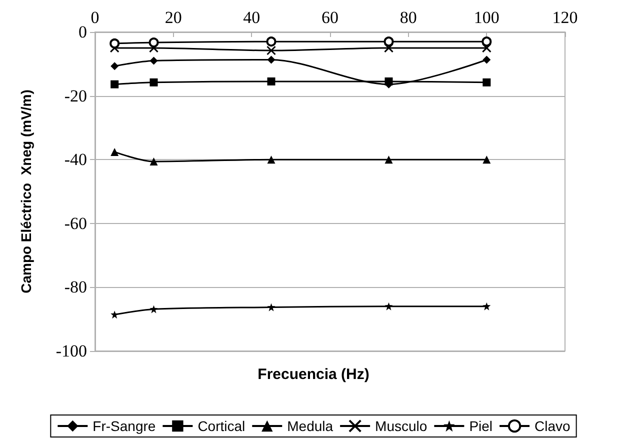 The width and height of the screenshot is (627, 445). I want to click on legend-label: Piel, so click(481, 426).